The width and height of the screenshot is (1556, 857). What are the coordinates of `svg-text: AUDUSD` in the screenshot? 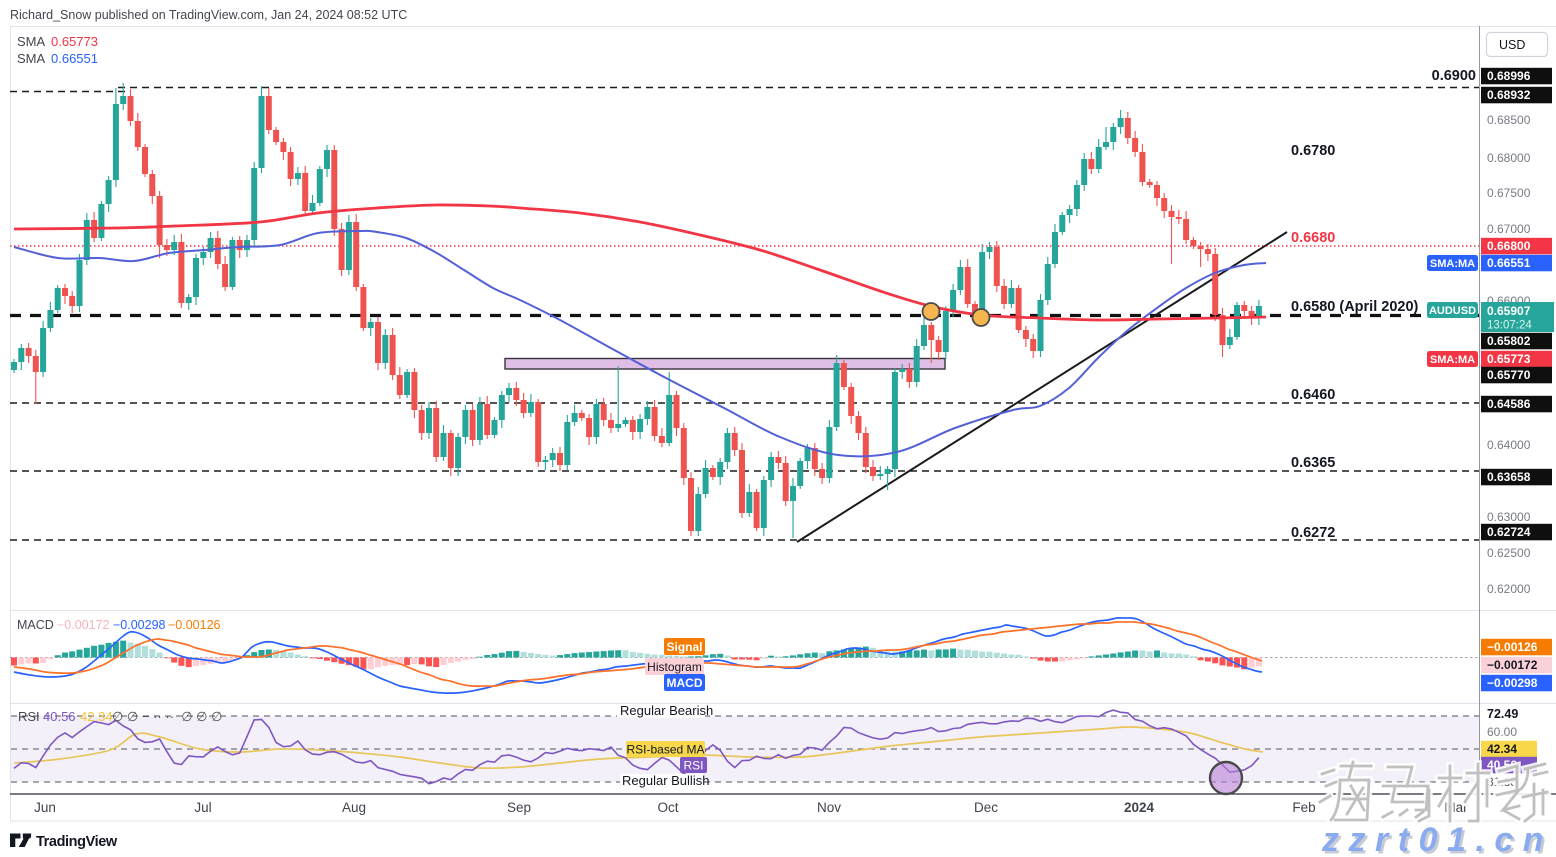 It's located at (1452, 311).